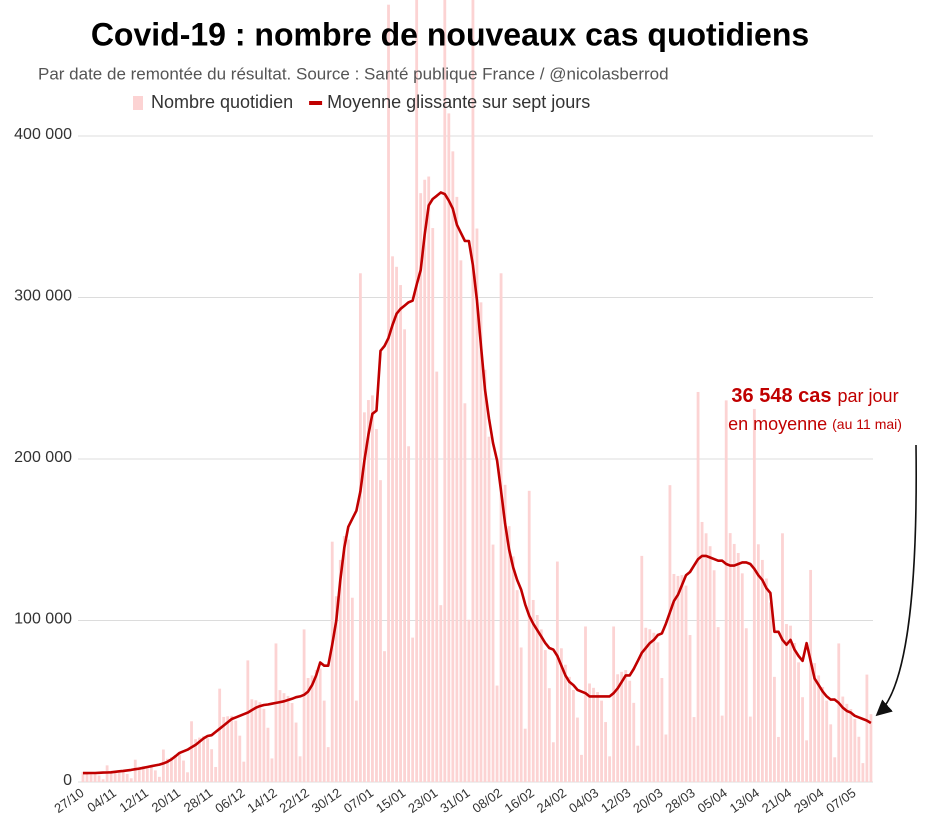 The width and height of the screenshot is (933, 823). What do you see at coordinates (454, 800) in the screenshot?
I see `x-tick-label: 31/01` at bounding box center [454, 800].